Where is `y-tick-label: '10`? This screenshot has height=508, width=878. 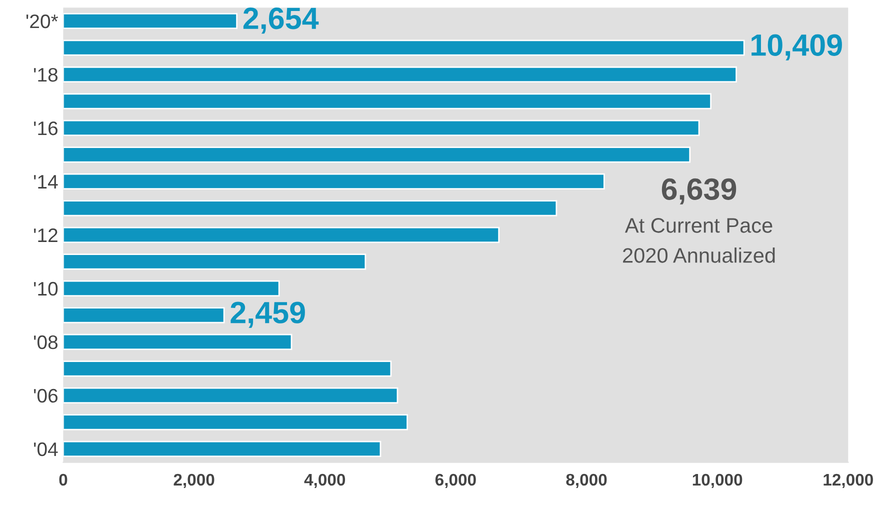 y-tick-label: '10 is located at coordinates (46, 289).